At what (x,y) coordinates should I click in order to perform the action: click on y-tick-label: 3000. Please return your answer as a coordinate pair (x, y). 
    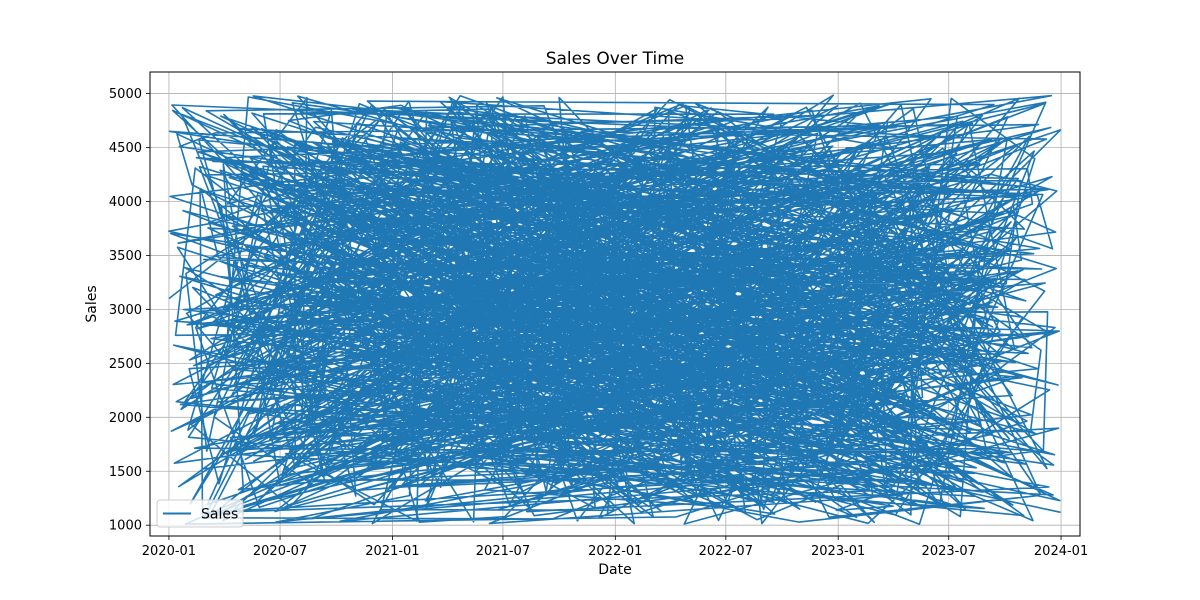
    Looking at the image, I should click on (125, 310).